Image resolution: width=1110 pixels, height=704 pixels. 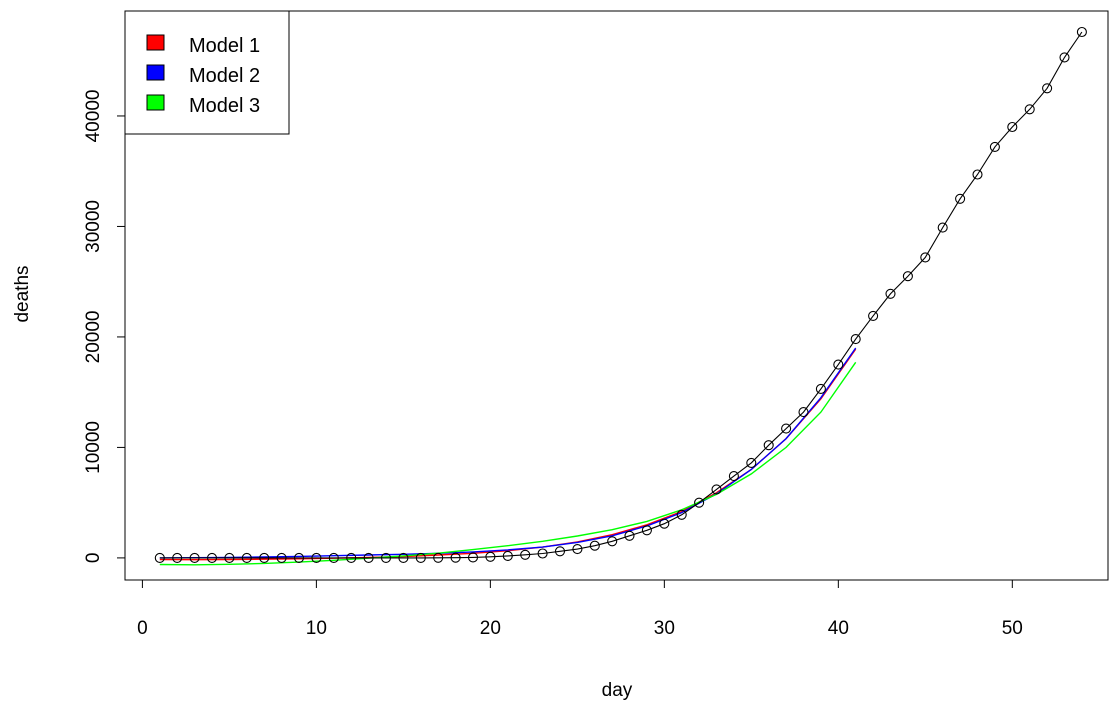 I want to click on legend-label-model-2: Model 2, so click(x=224, y=76).